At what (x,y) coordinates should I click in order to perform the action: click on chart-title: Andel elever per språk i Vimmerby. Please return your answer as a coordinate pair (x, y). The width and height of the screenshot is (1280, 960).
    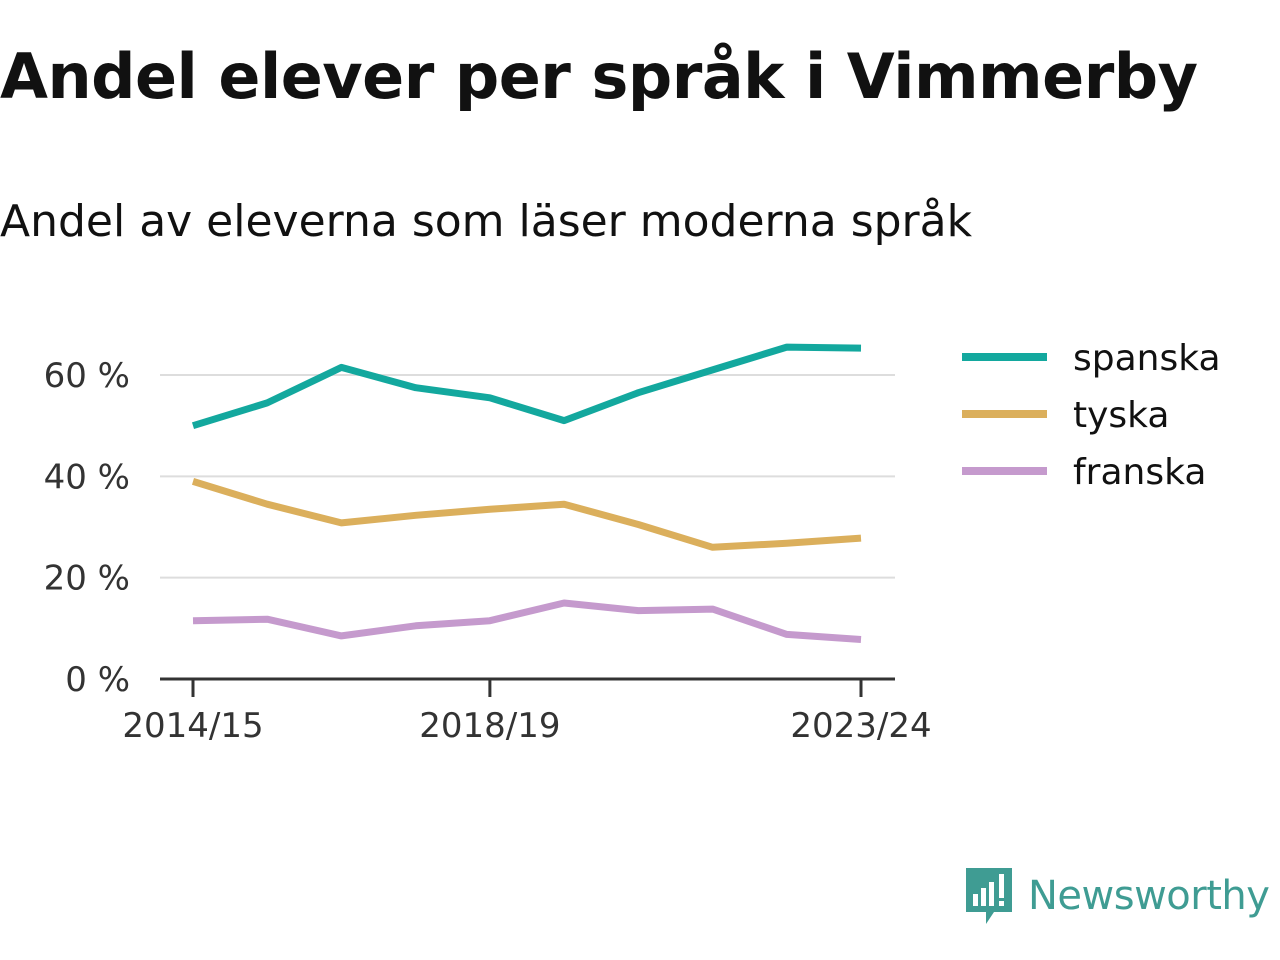
    Looking at the image, I should click on (599, 76).